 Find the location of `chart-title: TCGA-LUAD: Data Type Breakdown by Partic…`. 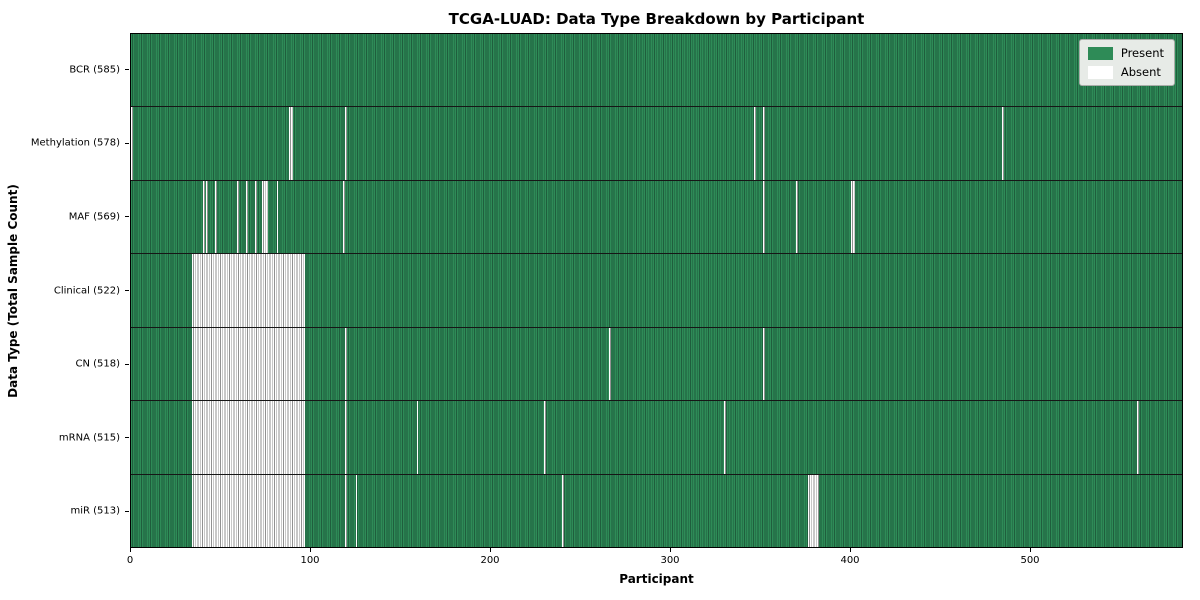

chart-title: TCGA-LUAD: Data Type Breakdown by Partic… is located at coordinates (656, 19).